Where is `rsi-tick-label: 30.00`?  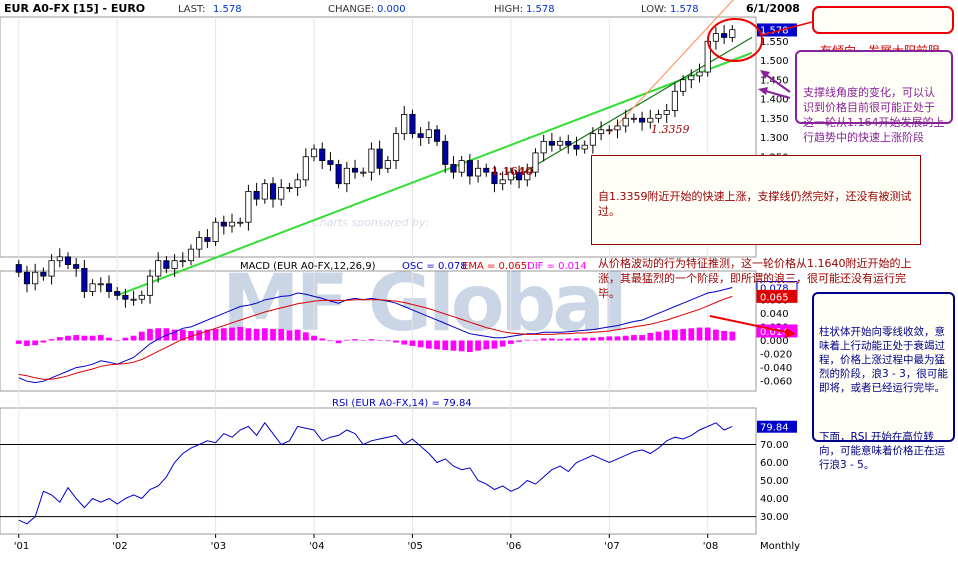 rsi-tick-label: 30.00 is located at coordinates (774, 517).